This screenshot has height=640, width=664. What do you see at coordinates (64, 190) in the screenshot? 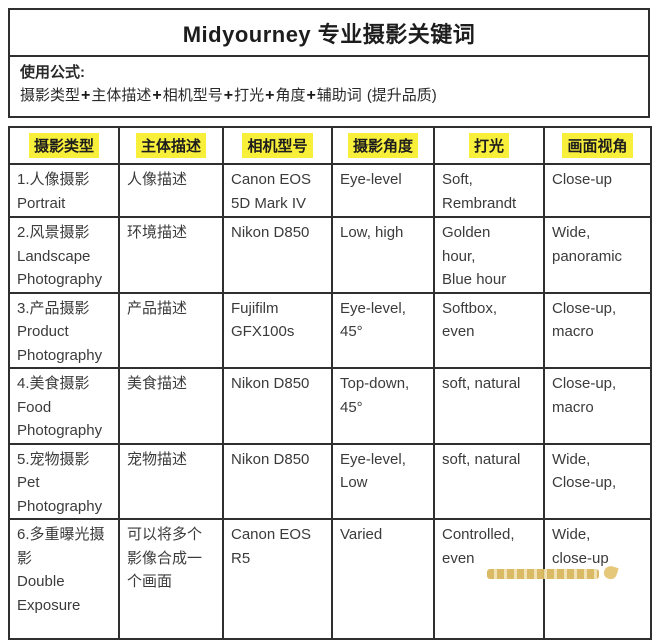
I see `table-cell: 1.人像摄影 Portrait` at bounding box center [64, 190].